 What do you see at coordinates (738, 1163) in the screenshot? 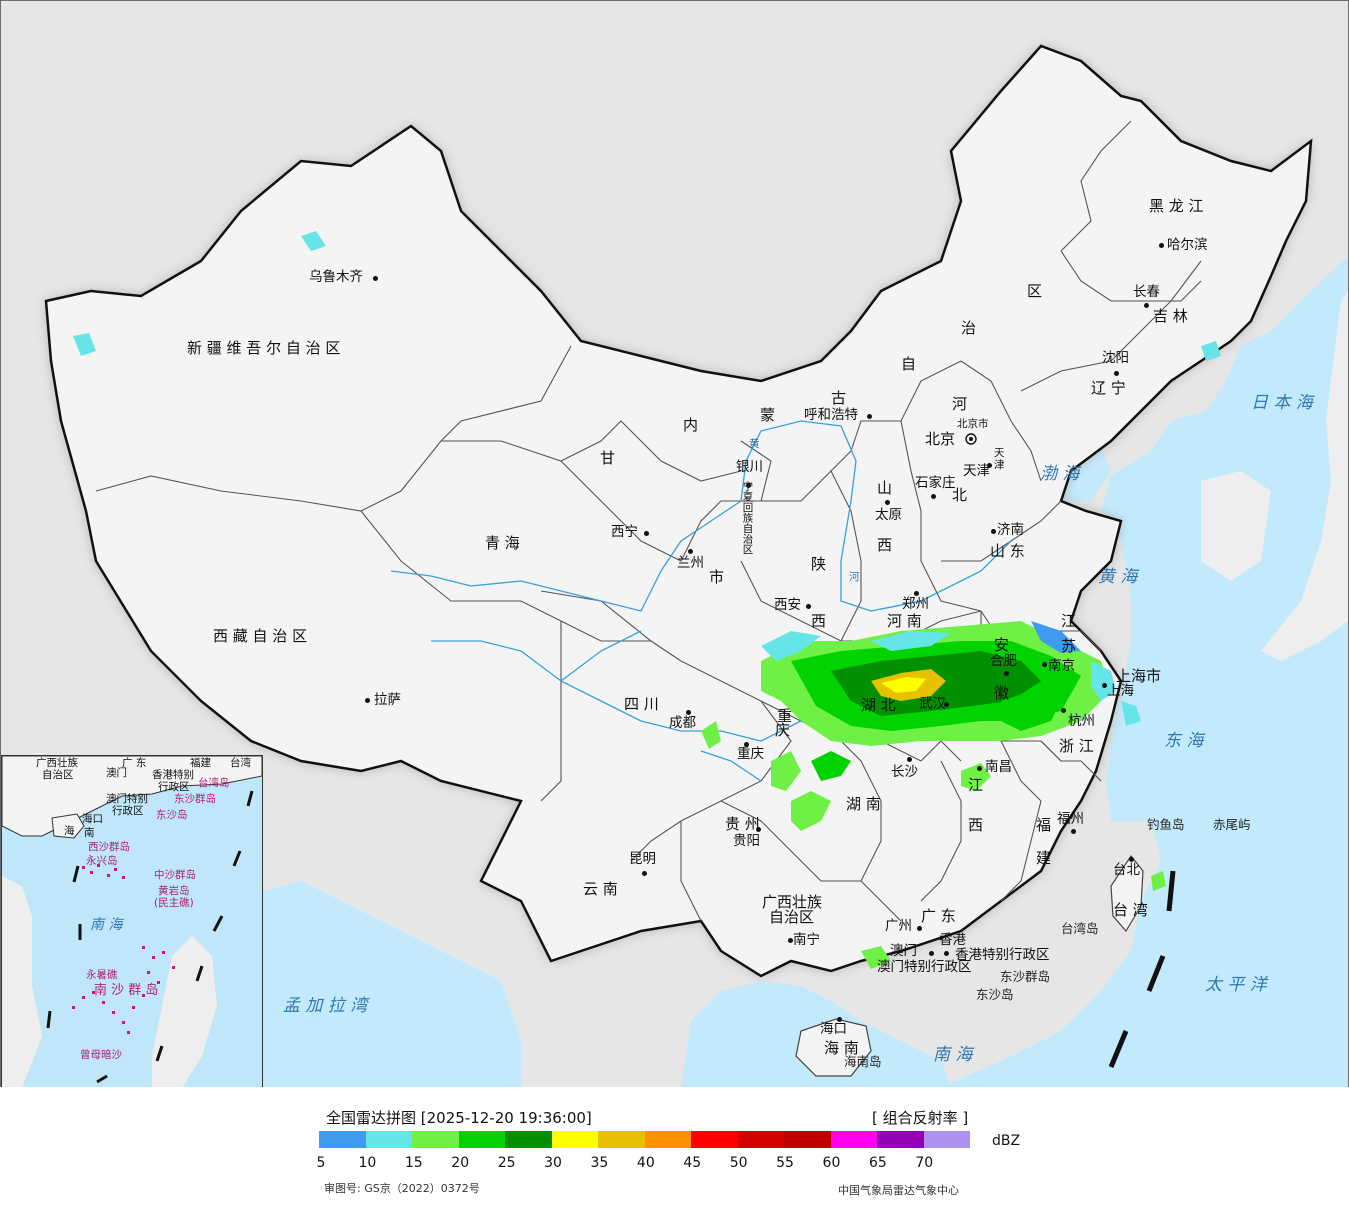
I see `legend-tick-label: 50` at bounding box center [738, 1163].